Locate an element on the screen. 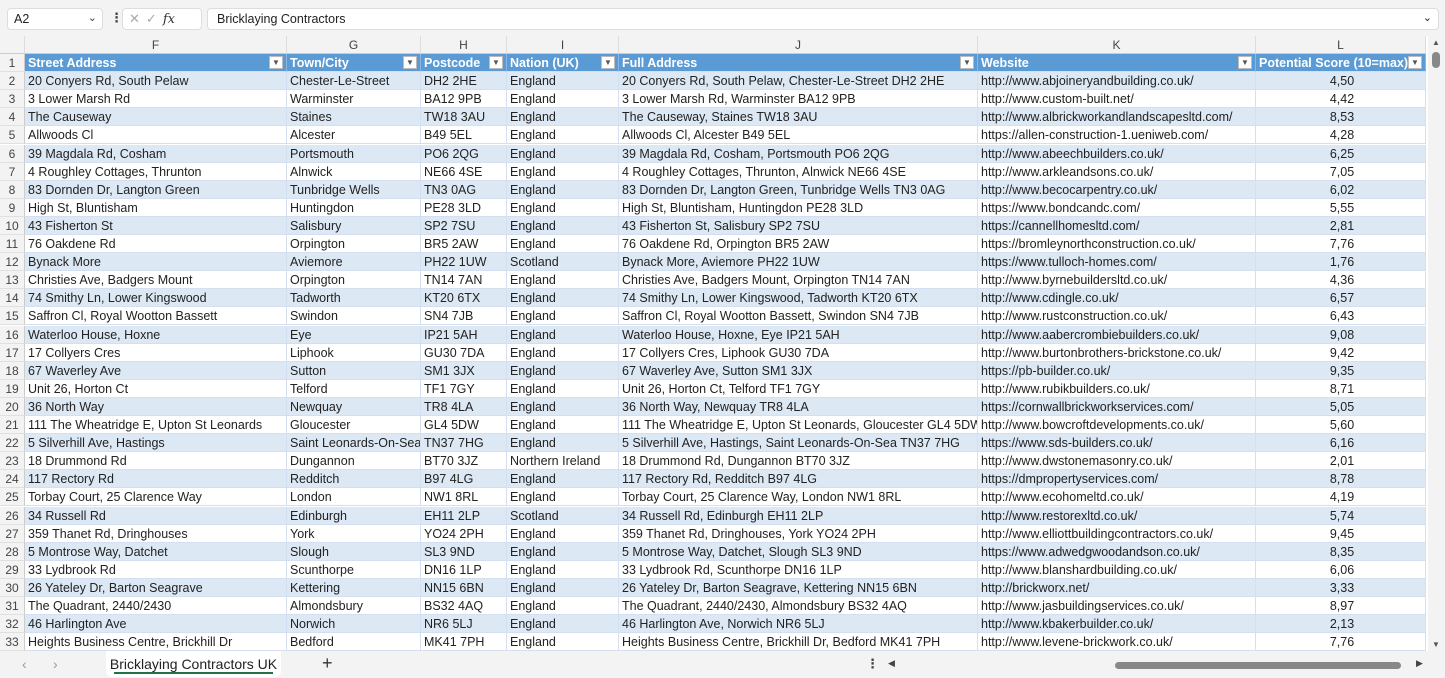 This screenshot has width=1445, height=678. cell-potential-score: 8,78 is located at coordinates (1341, 479).